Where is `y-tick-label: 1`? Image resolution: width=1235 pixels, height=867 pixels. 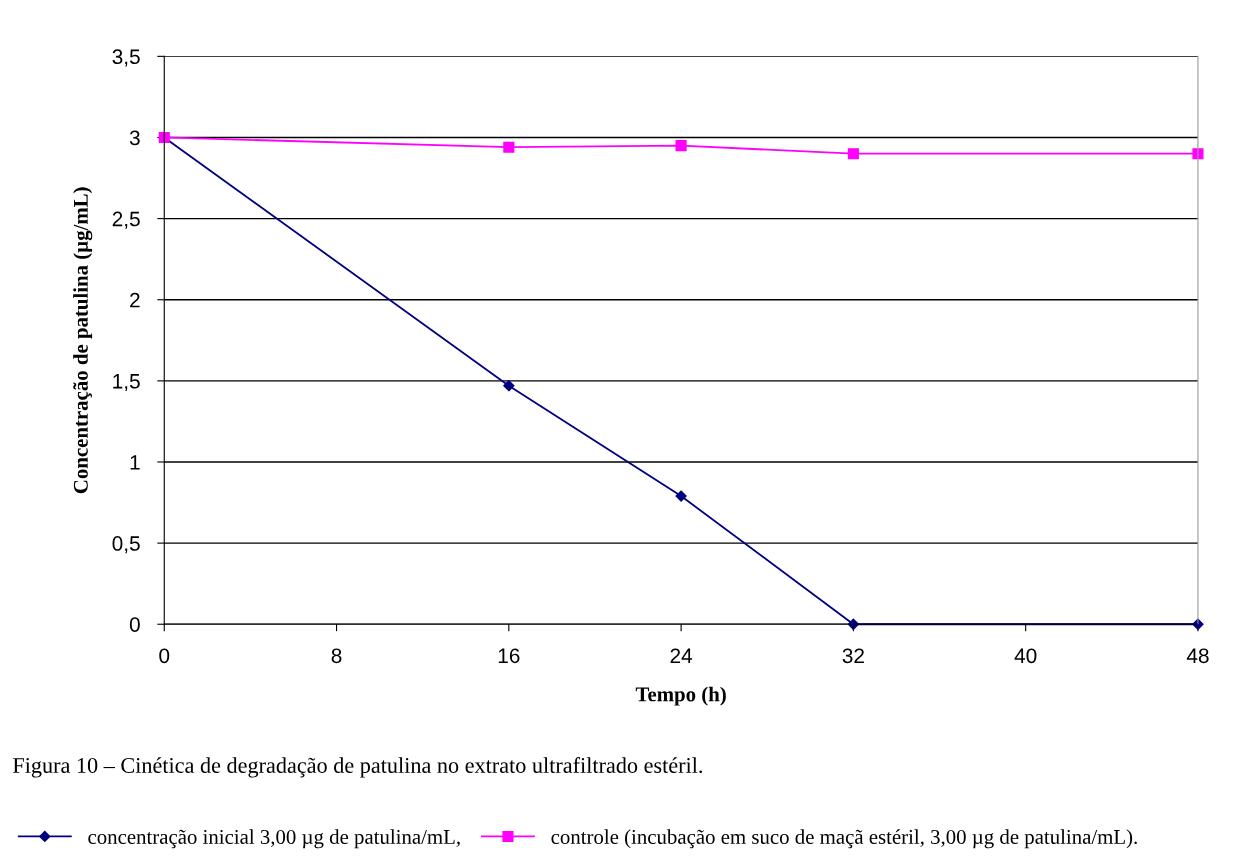 y-tick-label: 1 is located at coordinates (135, 462).